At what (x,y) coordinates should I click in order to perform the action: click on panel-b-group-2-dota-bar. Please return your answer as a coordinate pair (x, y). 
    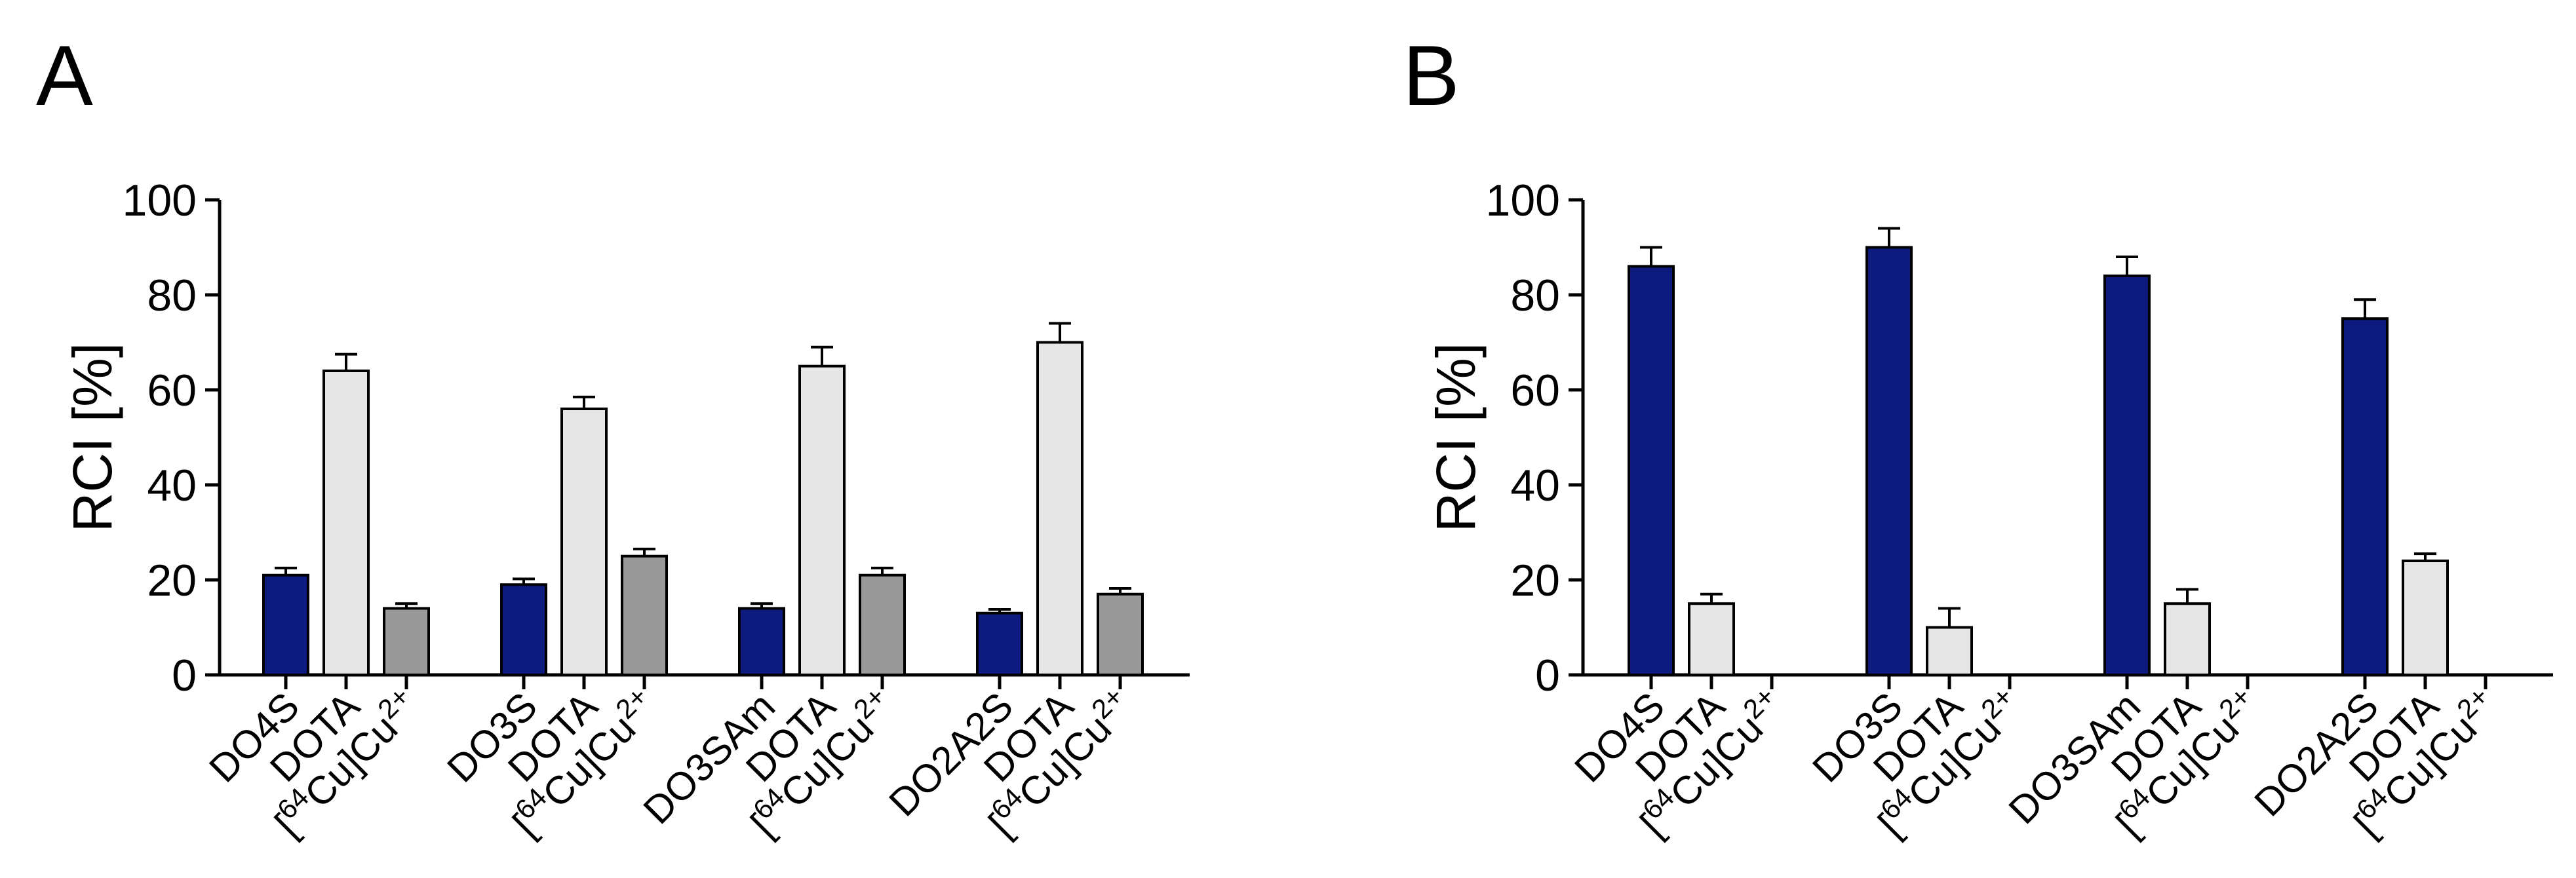
    Looking at the image, I should click on (1949, 651).